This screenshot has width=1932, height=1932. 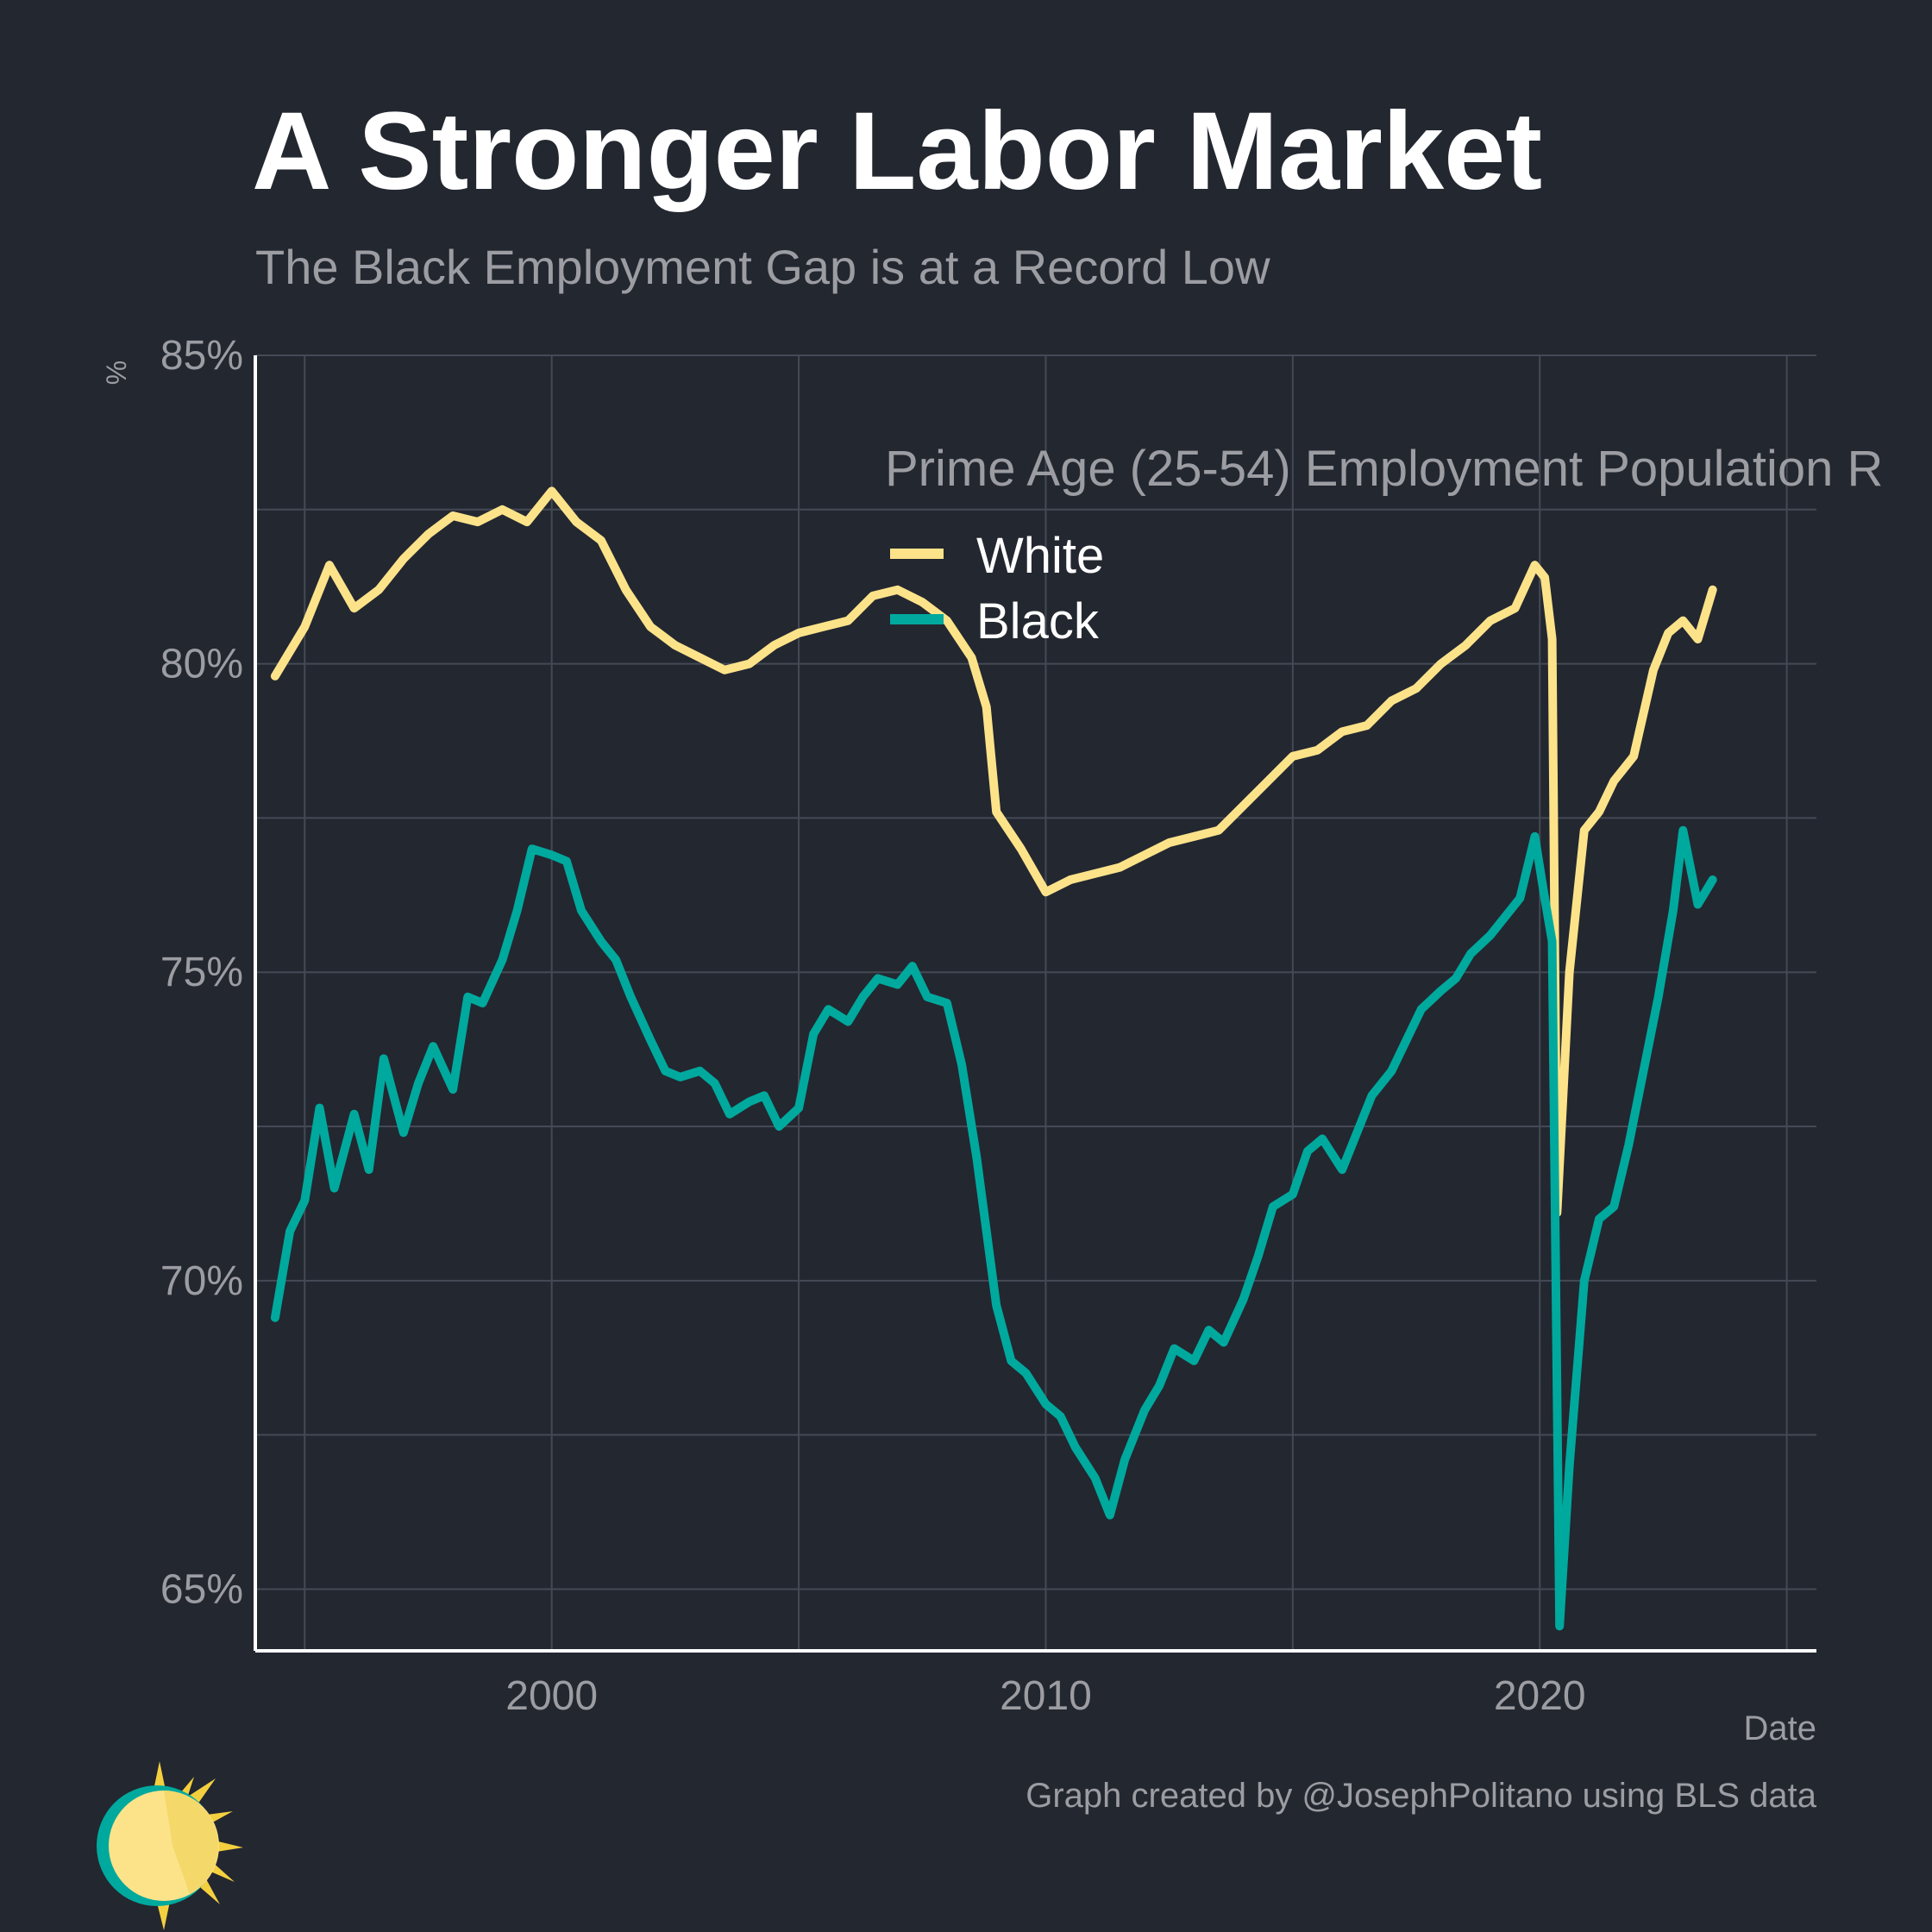 What do you see at coordinates (1540, 1696) in the screenshot?
I see `x-tick-label: 2020` at bounding box center [1540, 1696].